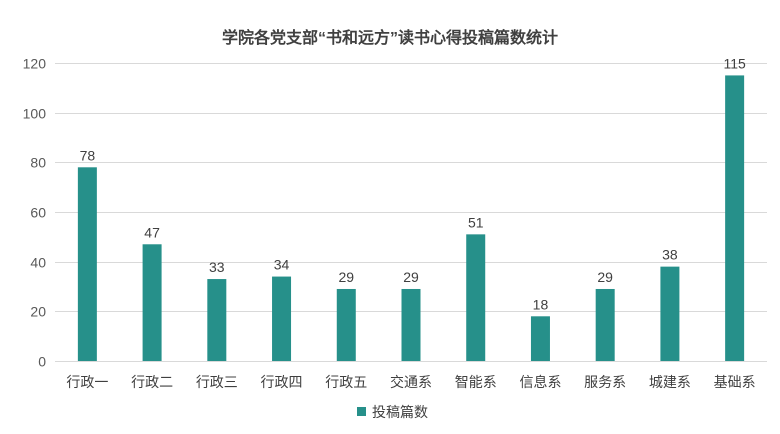 The width and height of the screenshot is (780, 434). I want to click on legend-swatch, so click(361, 411).